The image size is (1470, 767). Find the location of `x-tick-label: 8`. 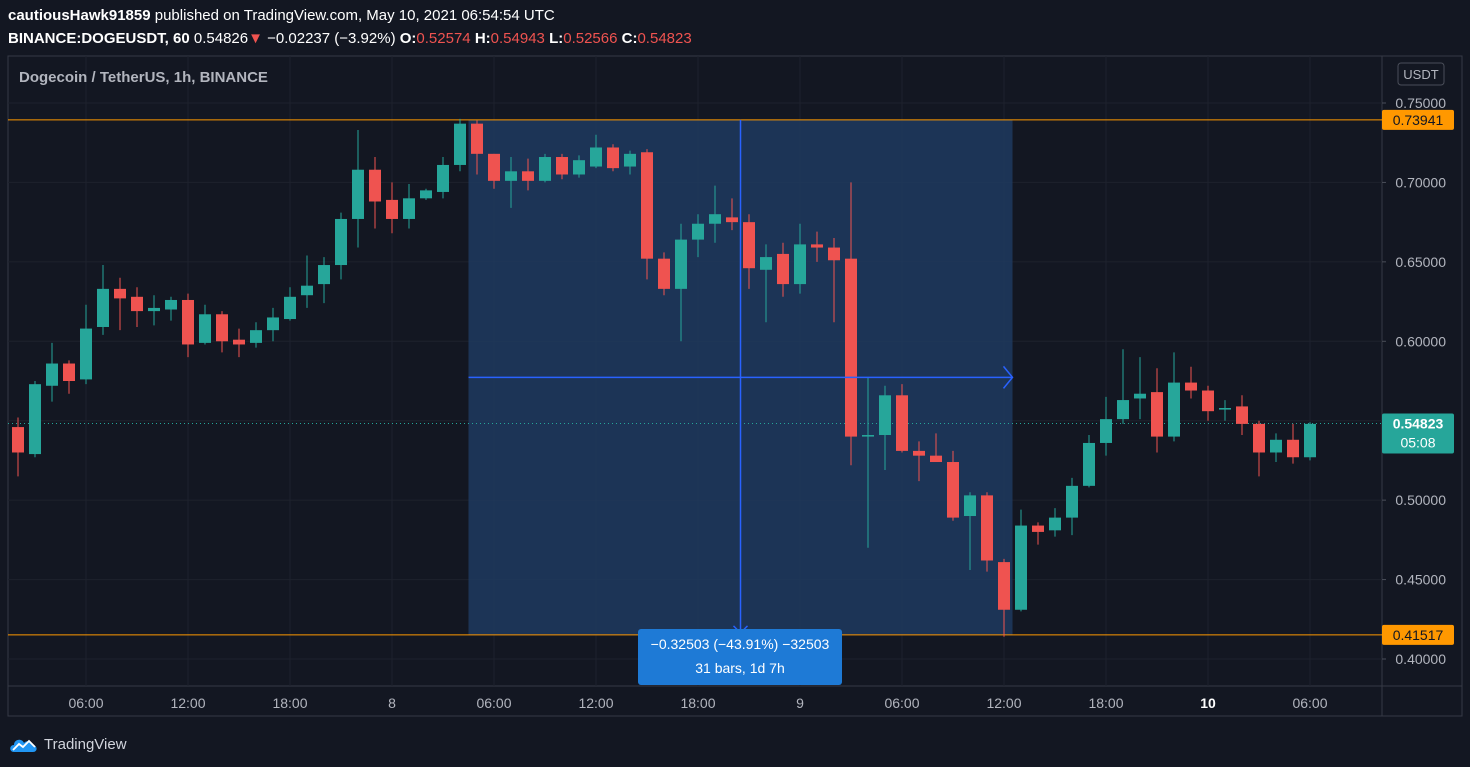

x-tick-label: 8 is located at coordinates (392, 703).